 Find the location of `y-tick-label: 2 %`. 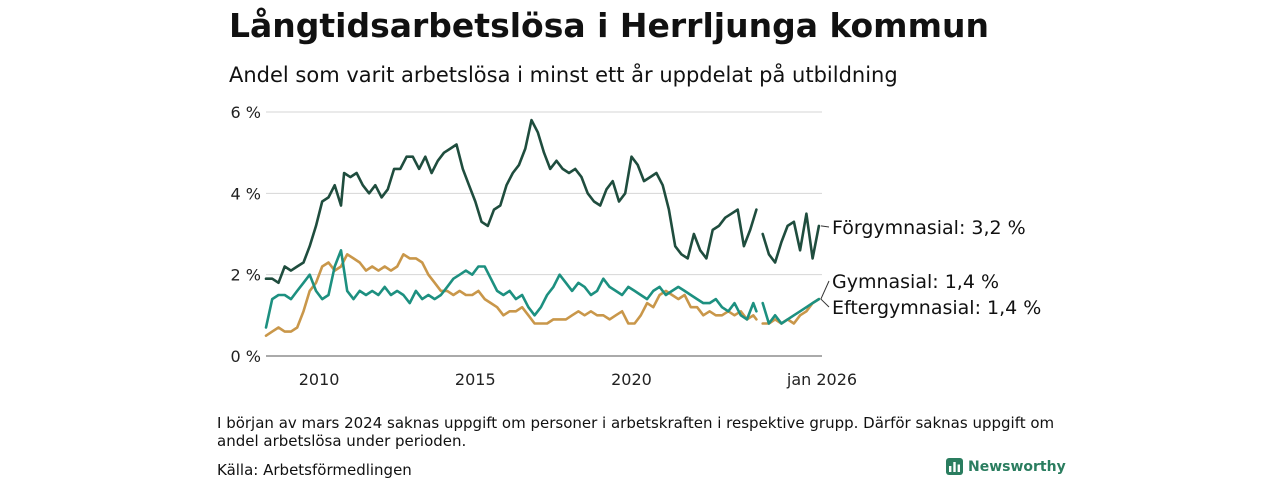

y-tick-label: 2 % is located at coordinates (246, 275).